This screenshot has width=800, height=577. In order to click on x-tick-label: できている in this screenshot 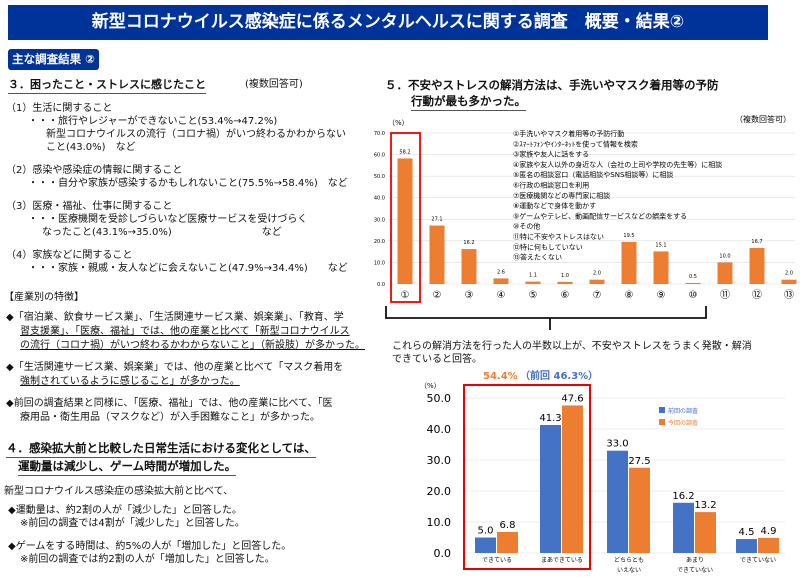, I will do `click(497, 560)`.